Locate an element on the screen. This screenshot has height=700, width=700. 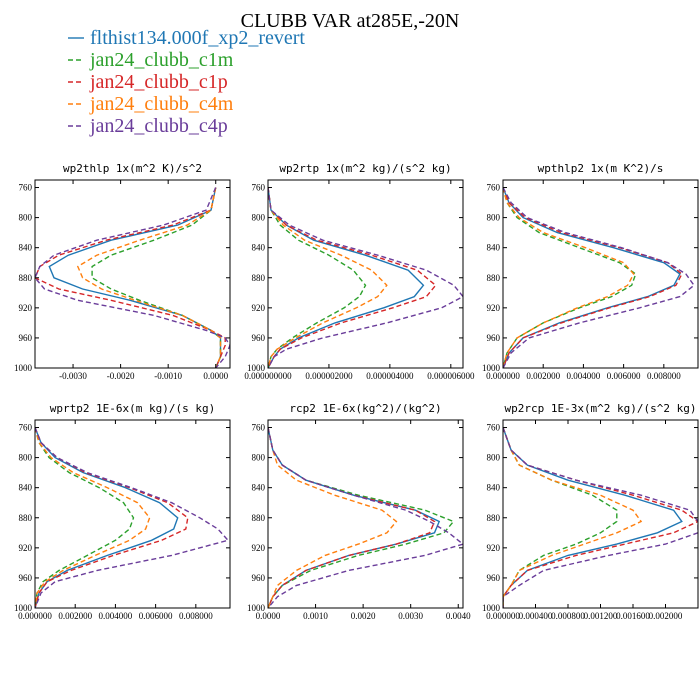
panel-title: wp2rcp 1E-3x(m^2 kg)/(s^2 kg) is located at coordinates (600, 408).